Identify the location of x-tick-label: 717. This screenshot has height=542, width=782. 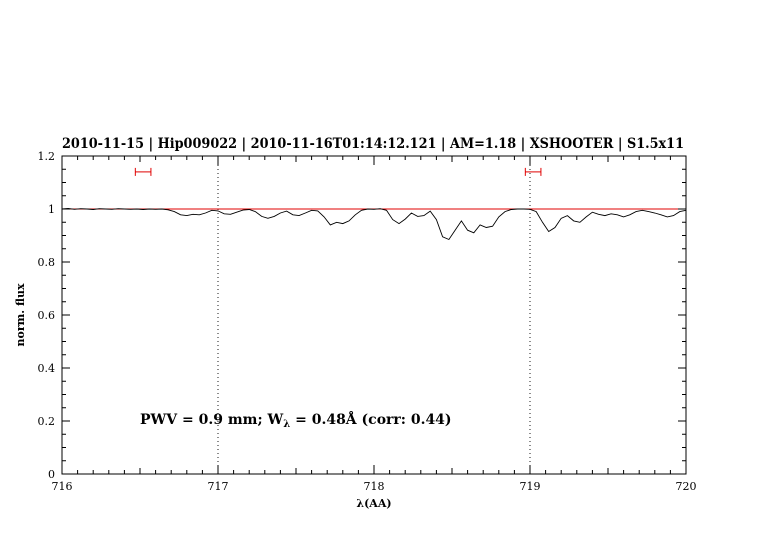
(218, 486).